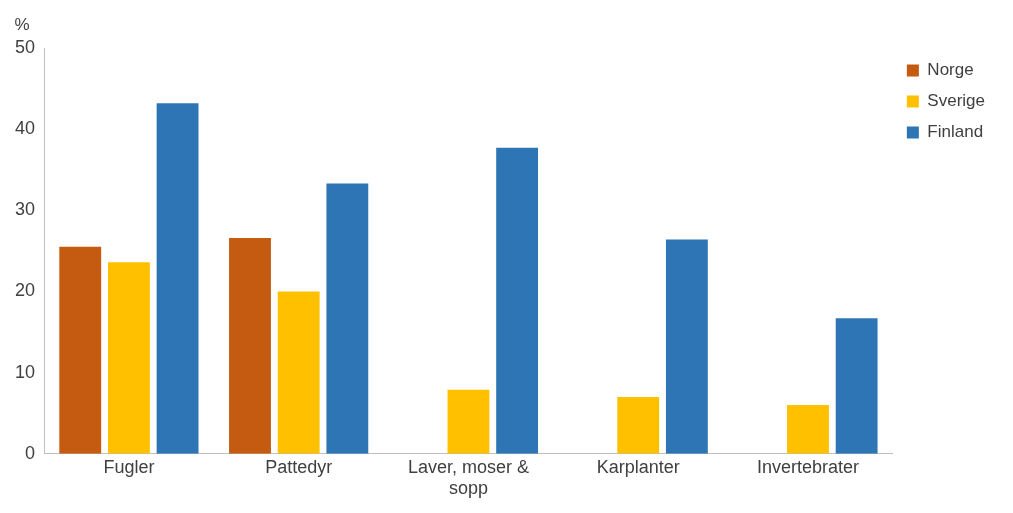 Image resolution: width=1013 pixels, height=513 pixels. I want to click on x-tick-label: Karplanter, so click(638, 466).